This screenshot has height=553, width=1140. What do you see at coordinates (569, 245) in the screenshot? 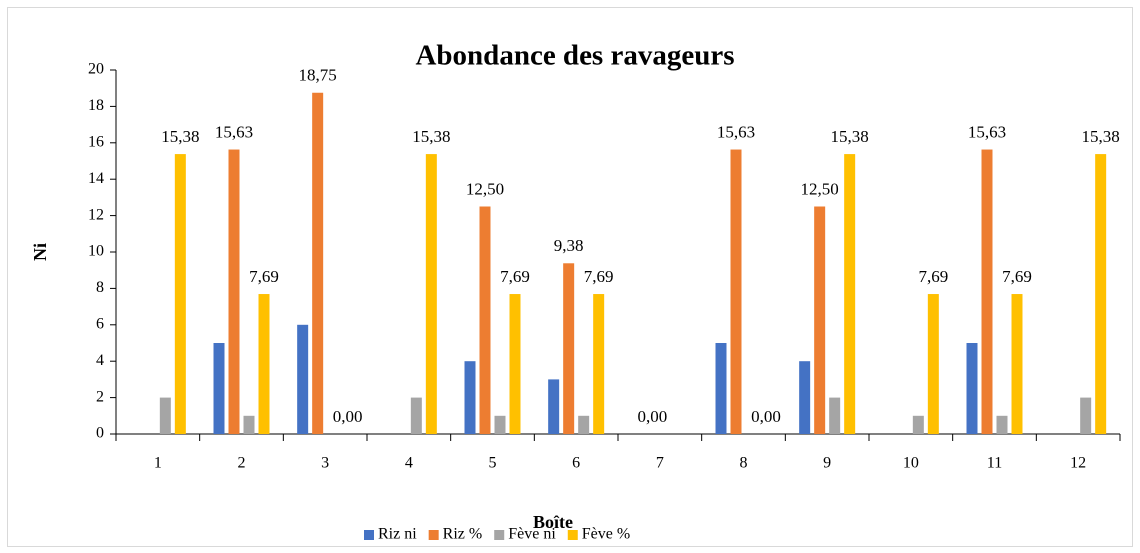
I see `data-label: 9,38` at bounding box center [569, 245].